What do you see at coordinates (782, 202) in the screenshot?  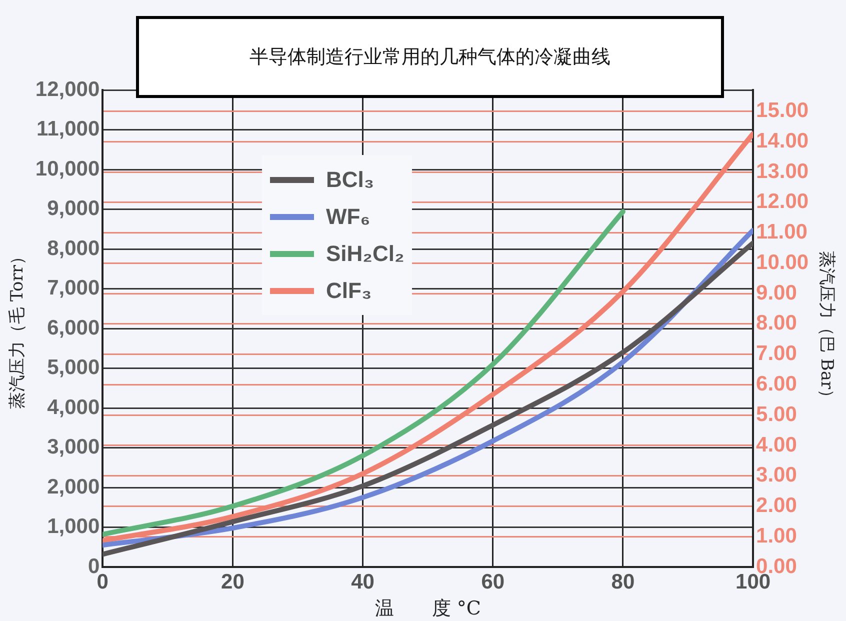 I see `y2-tick-label: 12.00` at bounding box center [782, 202].